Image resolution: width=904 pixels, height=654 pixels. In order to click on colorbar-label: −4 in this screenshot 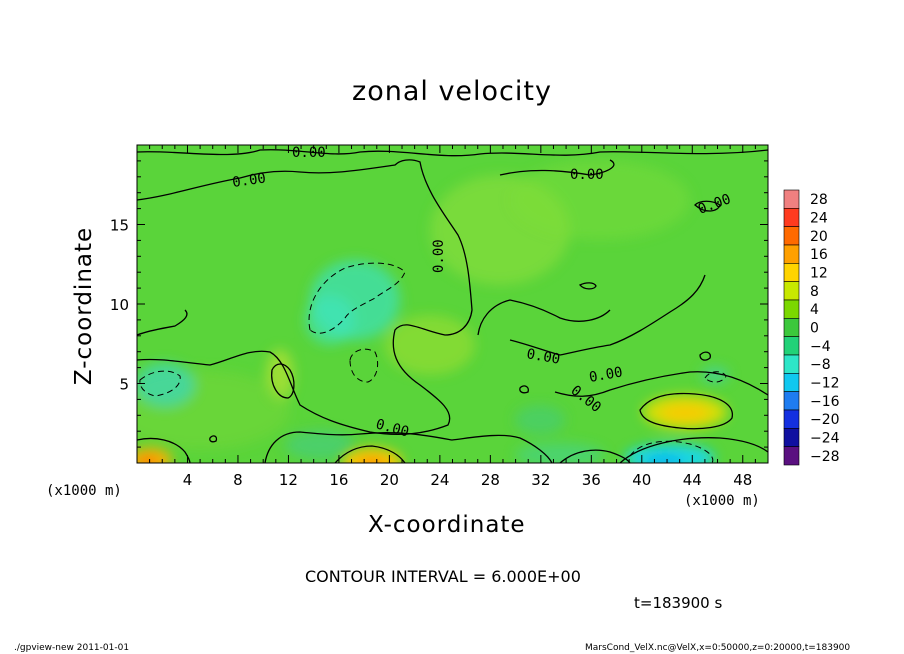, I will do `click(820, 347)`.